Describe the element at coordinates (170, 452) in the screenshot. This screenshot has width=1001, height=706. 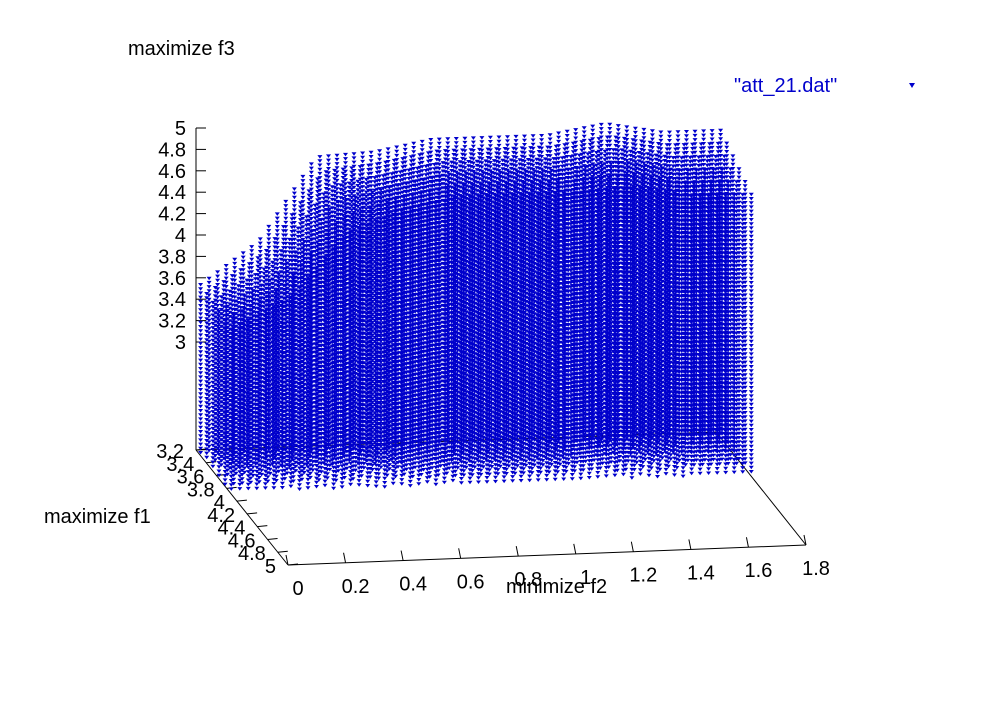
I see `y-tick-label: 3.2` at that location.